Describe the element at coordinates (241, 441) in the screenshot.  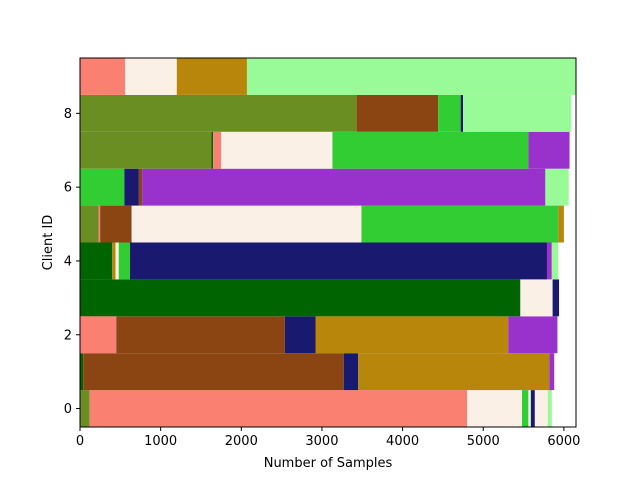
I see `x-tick-label: 2000` at that location.